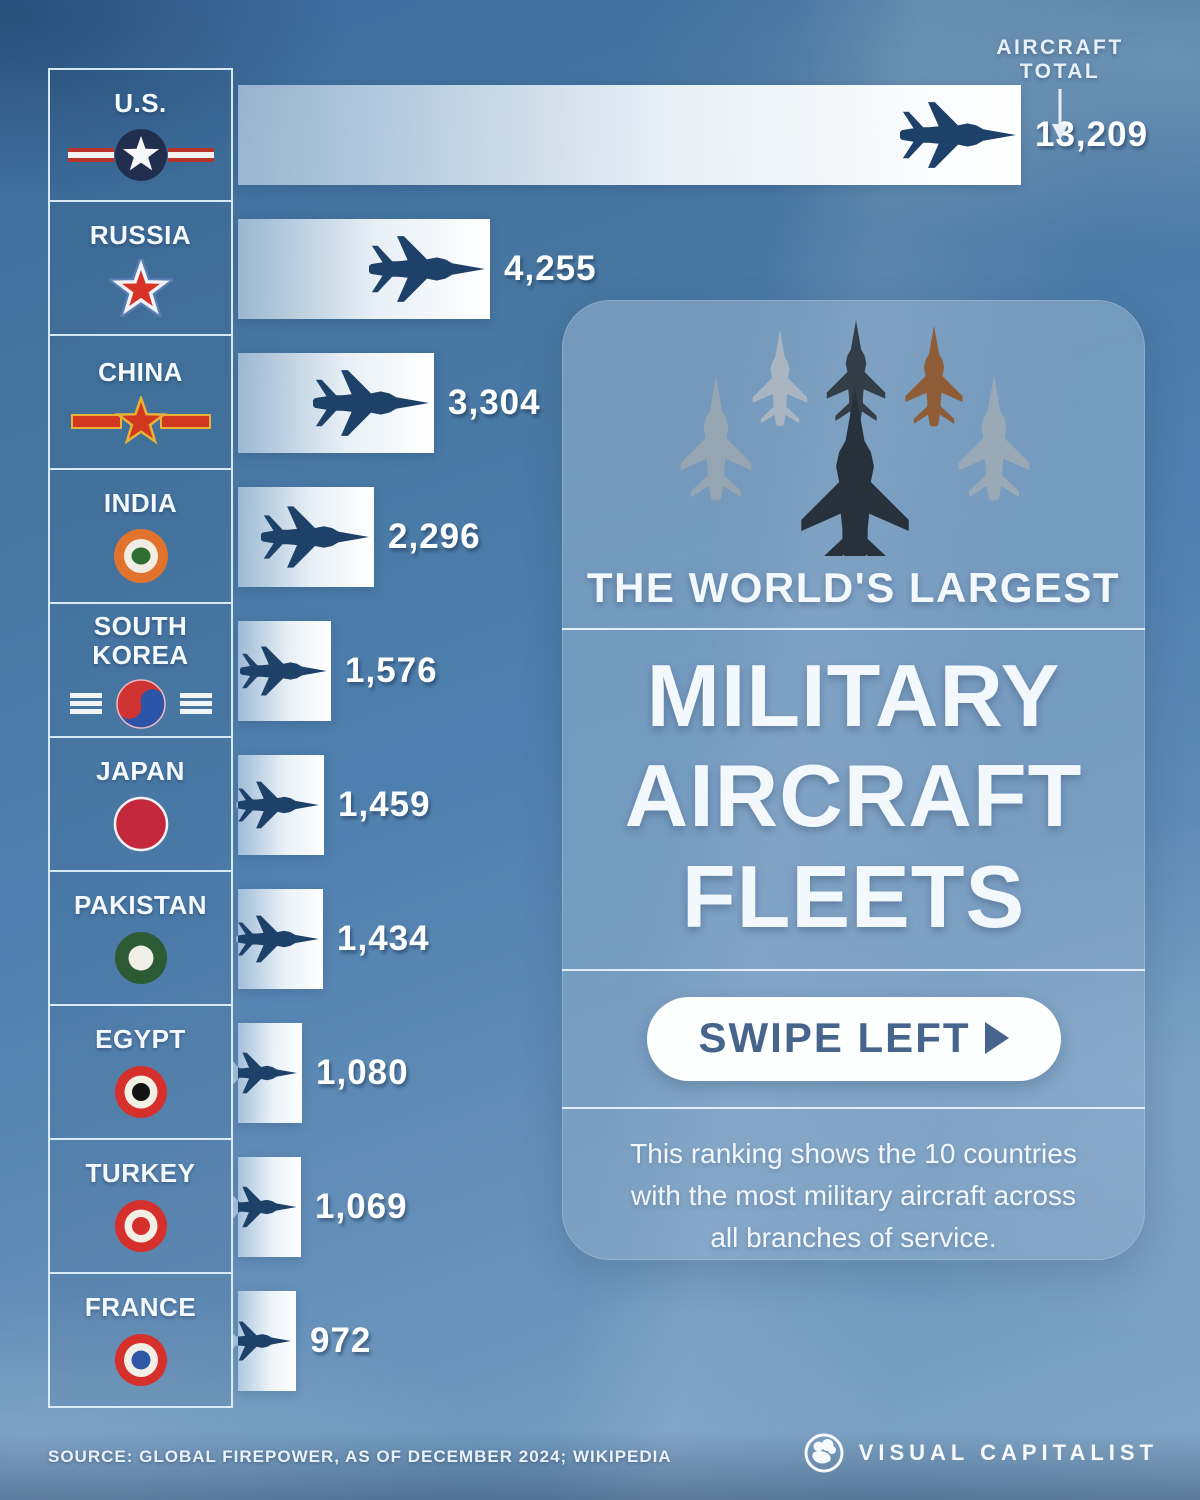 The width and height of the screenshot is (1200, 1500). I want to click on down-arrow-icon, so click(1060, 114).